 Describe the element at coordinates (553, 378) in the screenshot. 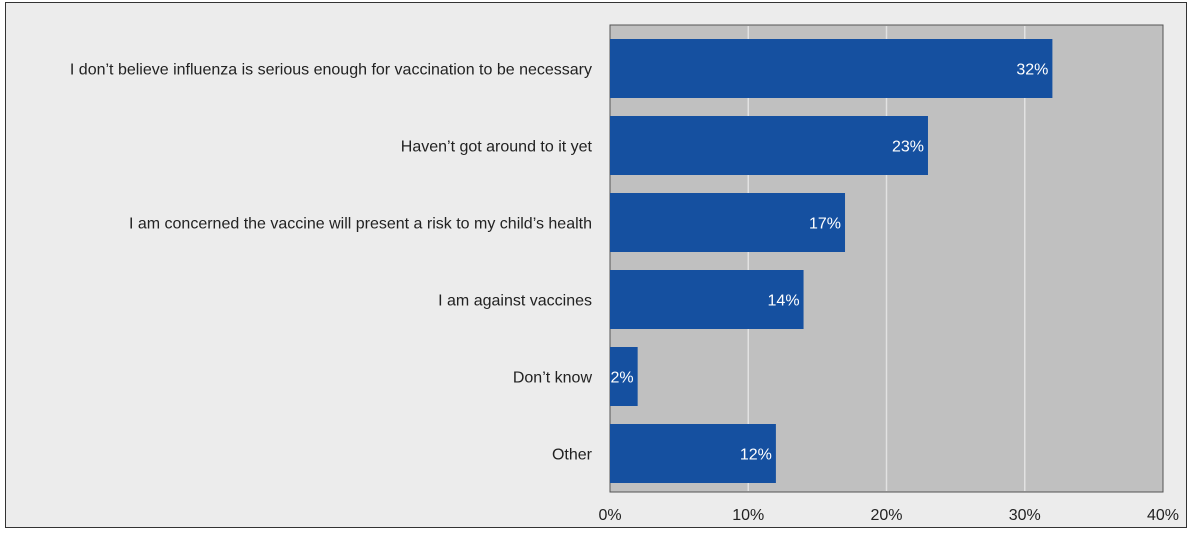

I see `category-label: Don’t know` at that location.